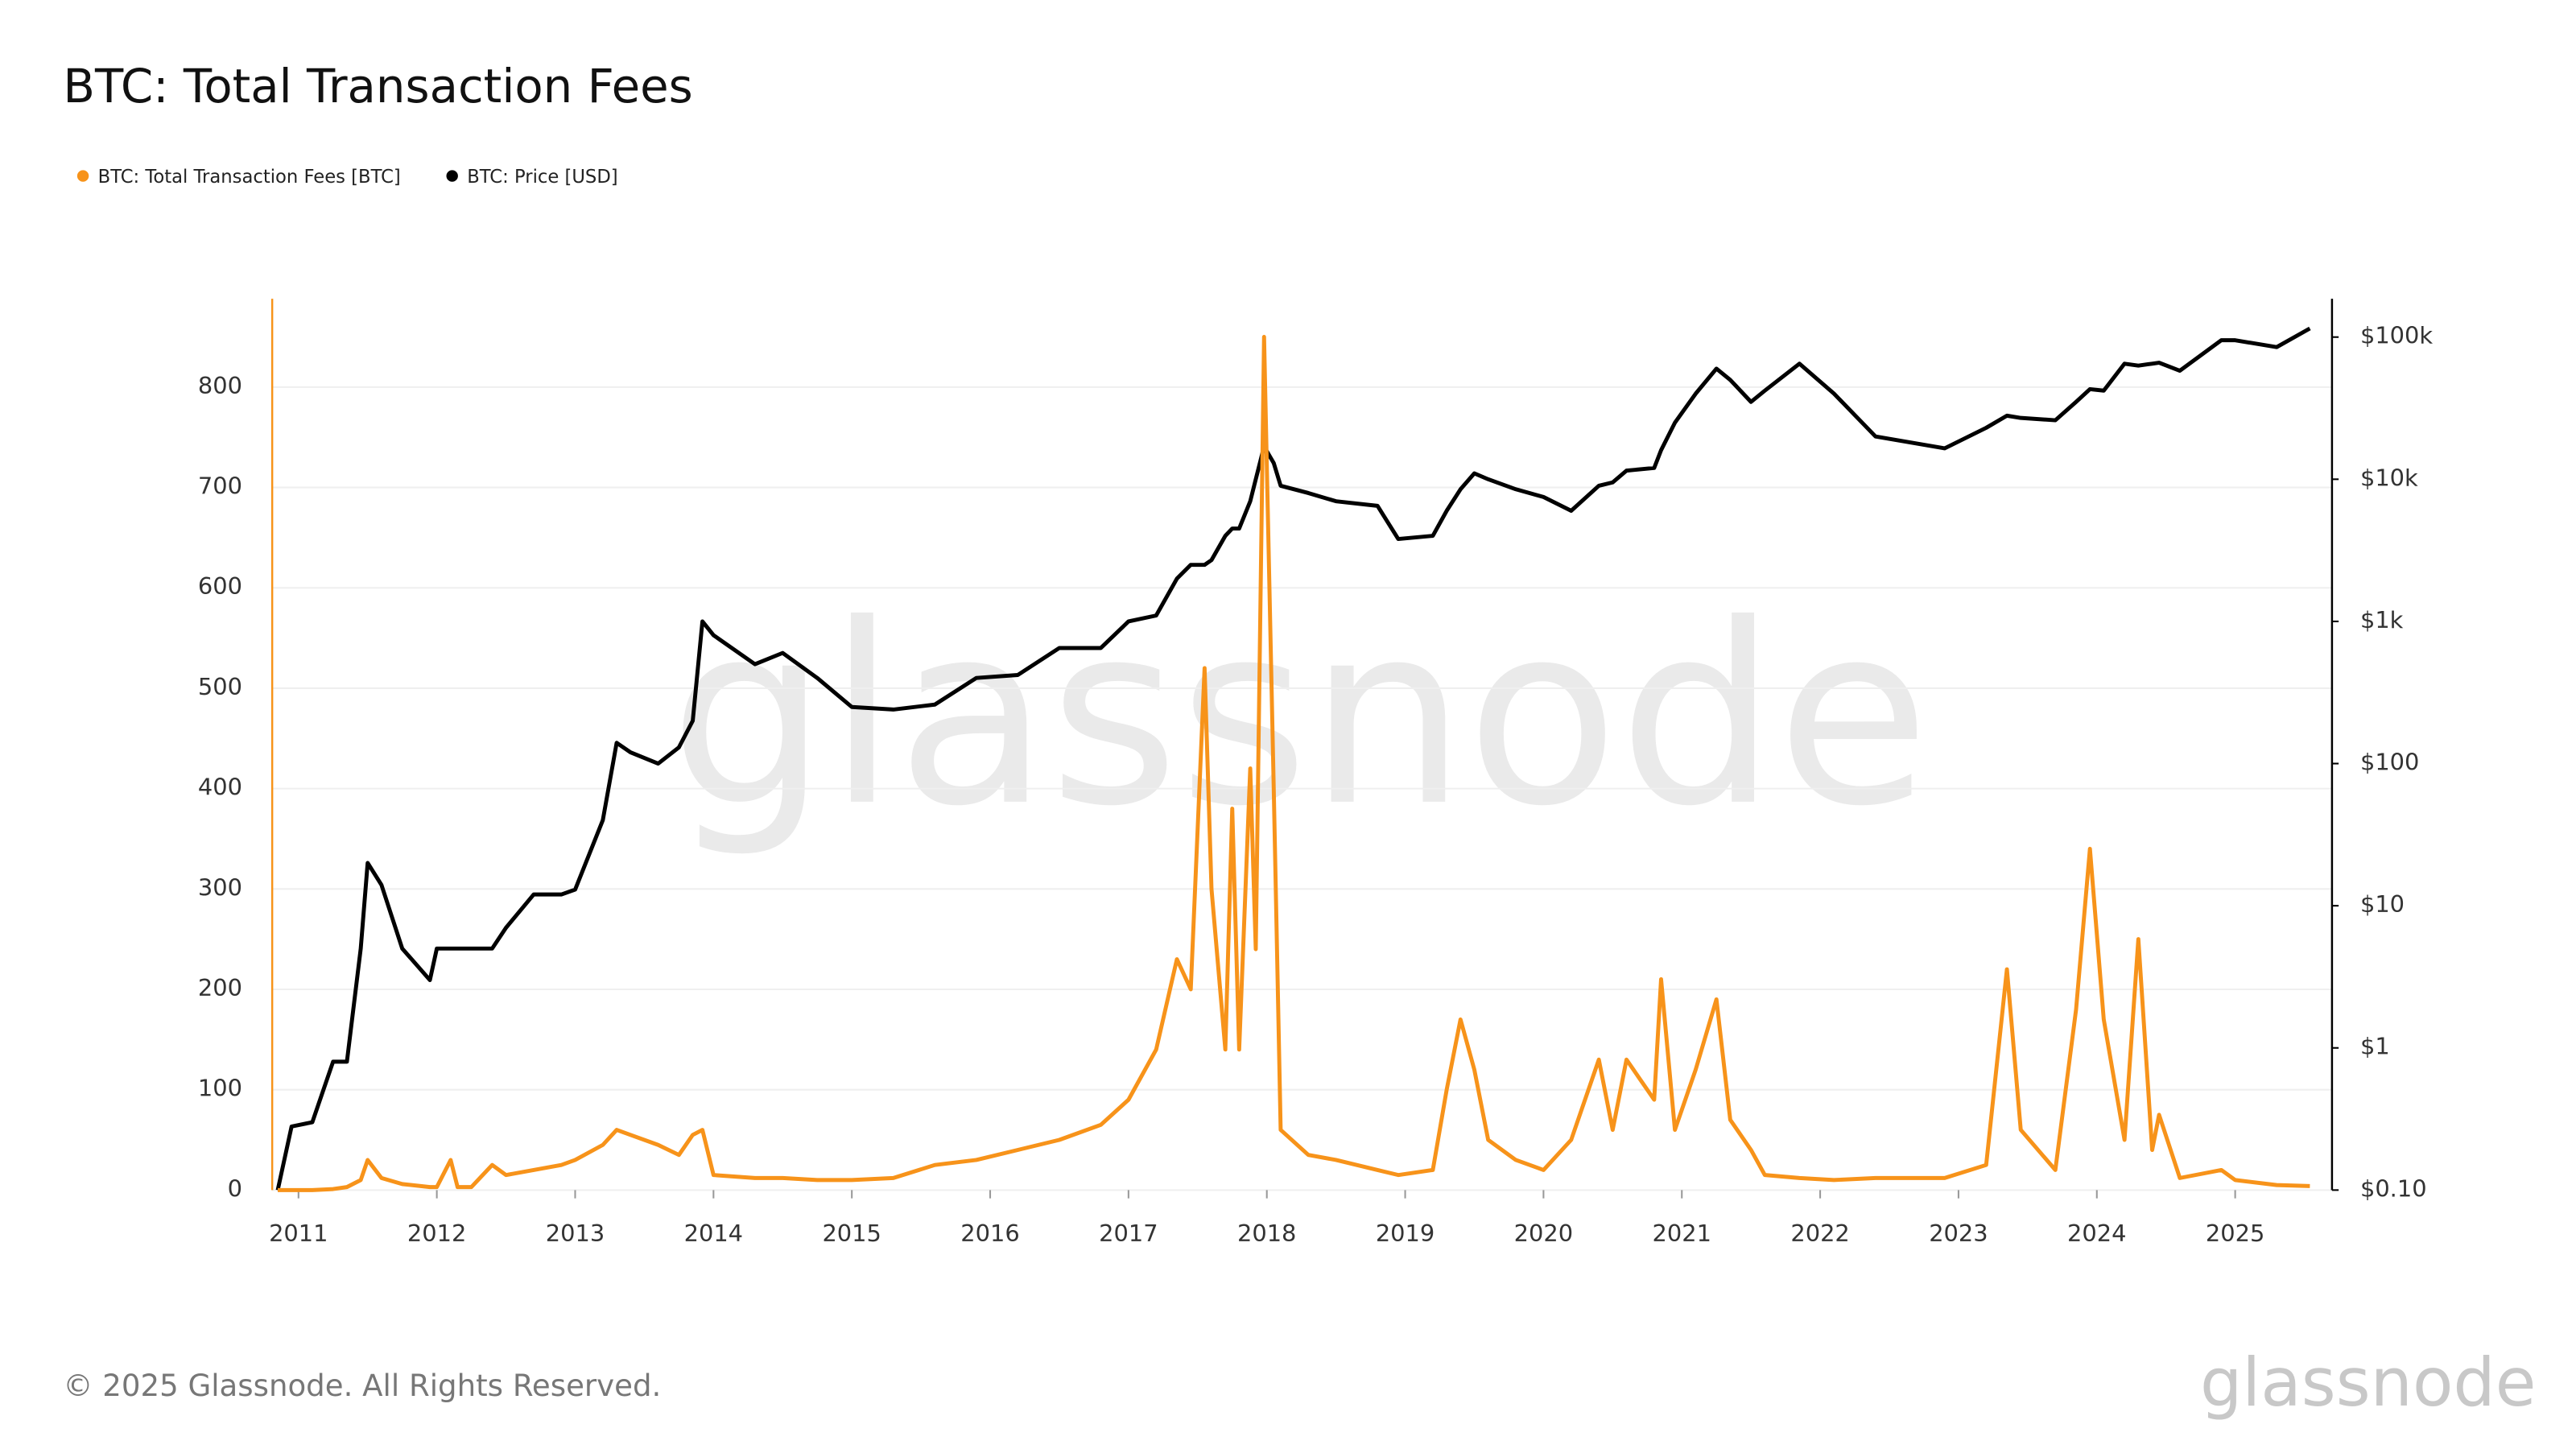 This screenshot has width=2576, height=1449. Describe the element at coordinates (575, 1233) in the screenshot. I see `x-tick-label: 2013` at that location.